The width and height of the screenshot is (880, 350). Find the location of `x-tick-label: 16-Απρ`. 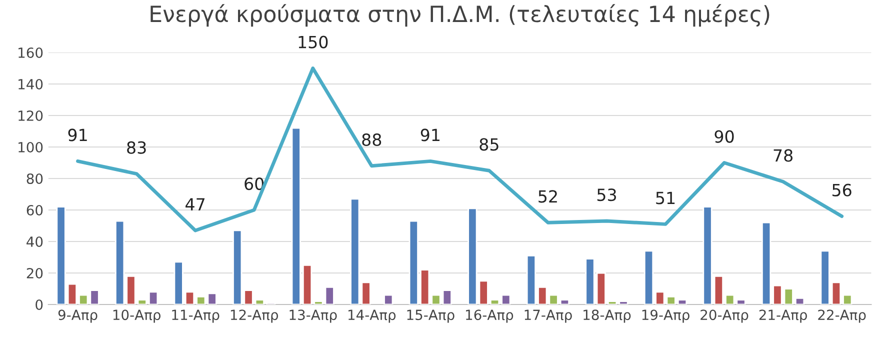

x-tick-label: 16-Απρ is located at coordinates (490, 316).